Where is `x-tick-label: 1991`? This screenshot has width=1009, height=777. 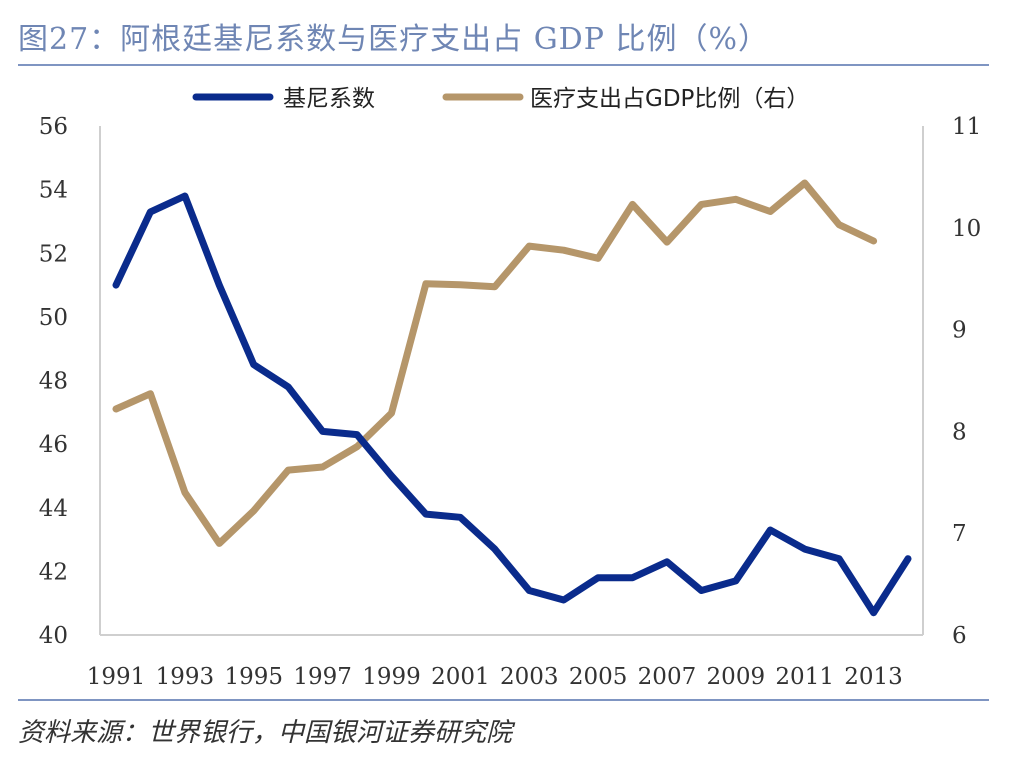
x-tick-label: 1991 is located at coordinates (116, 677).